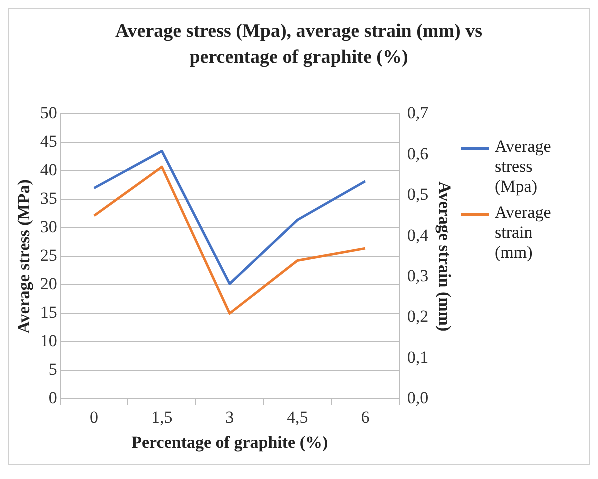  Describe the element at coordinates (53, 398) in the screenshot. I see `y-tick-label: 0` at that location.